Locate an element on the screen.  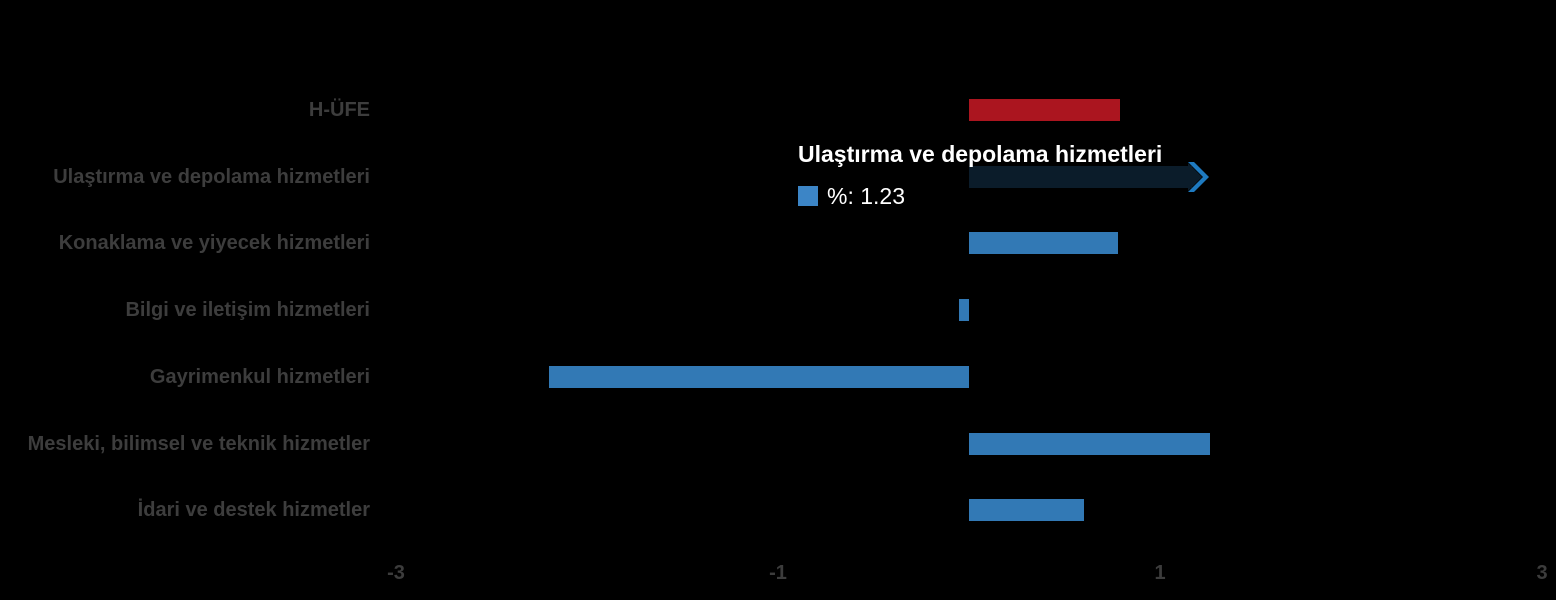
tooltip-value-row: %: 1.23 is located at coordinates (980, 196).